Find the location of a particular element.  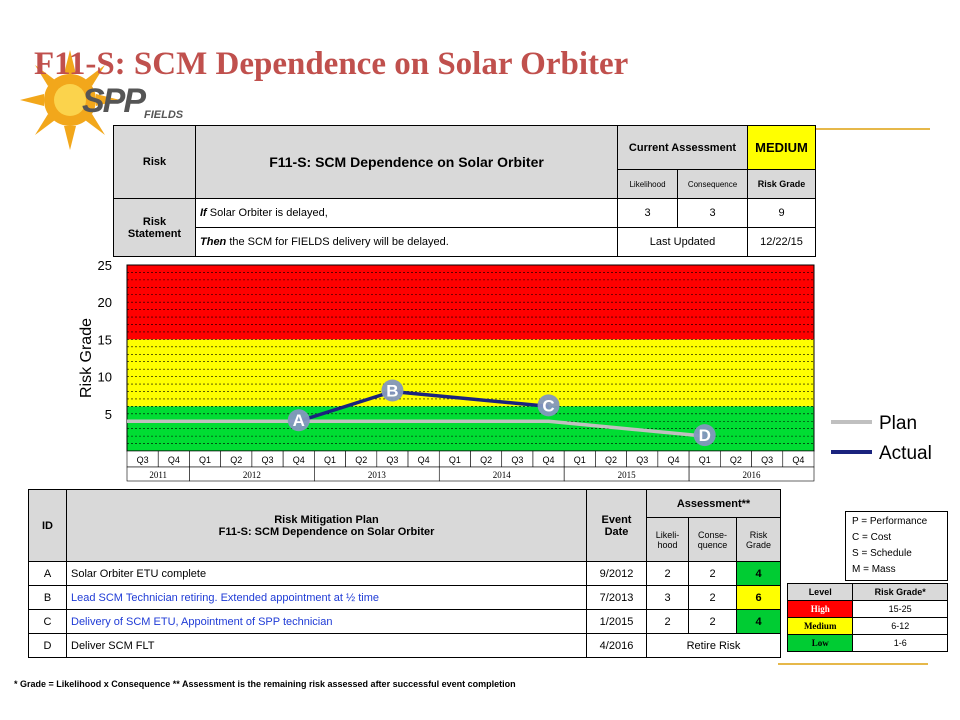

col-level: Level is located at coordinates (820, 592).